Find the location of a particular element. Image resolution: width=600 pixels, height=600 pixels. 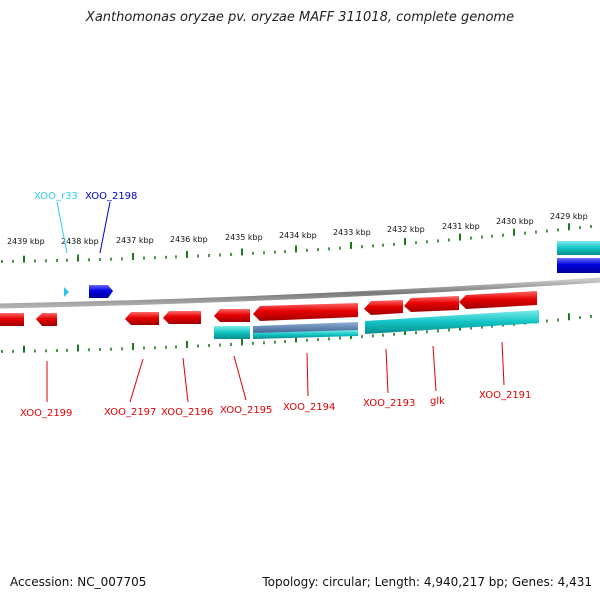

scale-label: 2439 kbp is located at coordinates (26, 241).